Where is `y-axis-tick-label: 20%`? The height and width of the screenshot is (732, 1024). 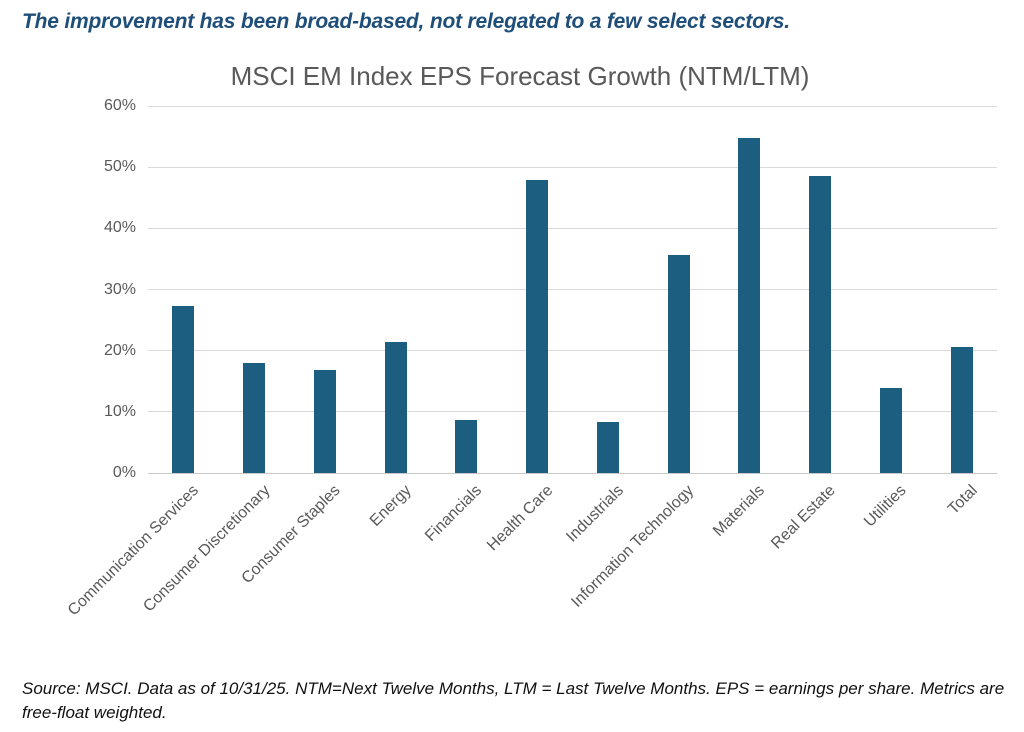
y-axis-tick-label: 20% is located at coordinates (119, 350).